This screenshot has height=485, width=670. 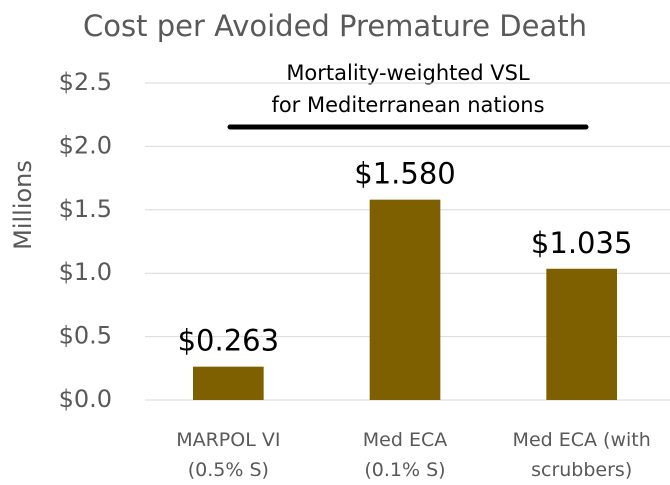 What do you see at coordinates (228, 455) in the screenshot?
I see `x-tick-label: MARPOL VI (0.5% S)` at bounding box center [228, 455].